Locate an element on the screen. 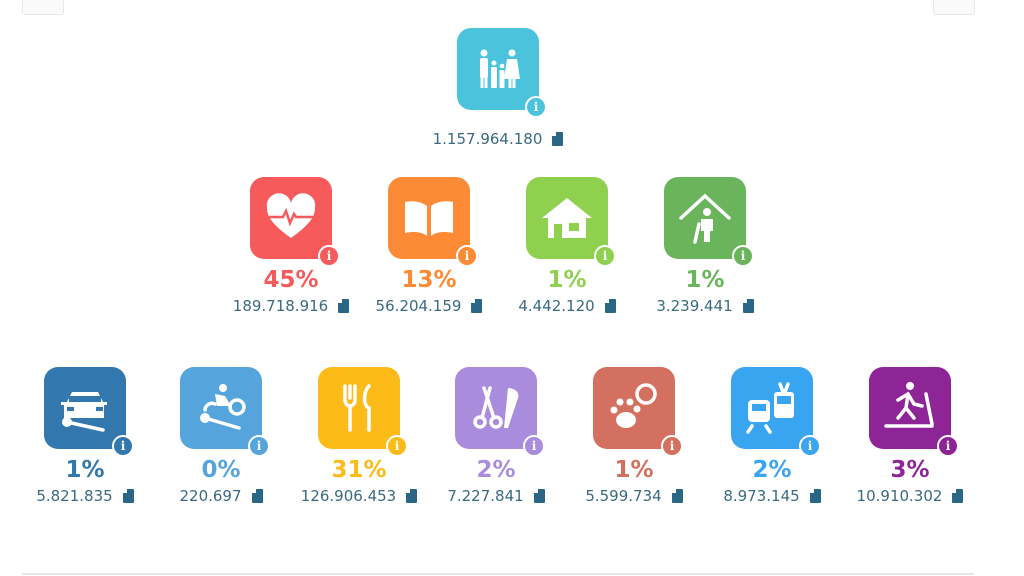  treadmill-icon is located at coordinates (909, 405).